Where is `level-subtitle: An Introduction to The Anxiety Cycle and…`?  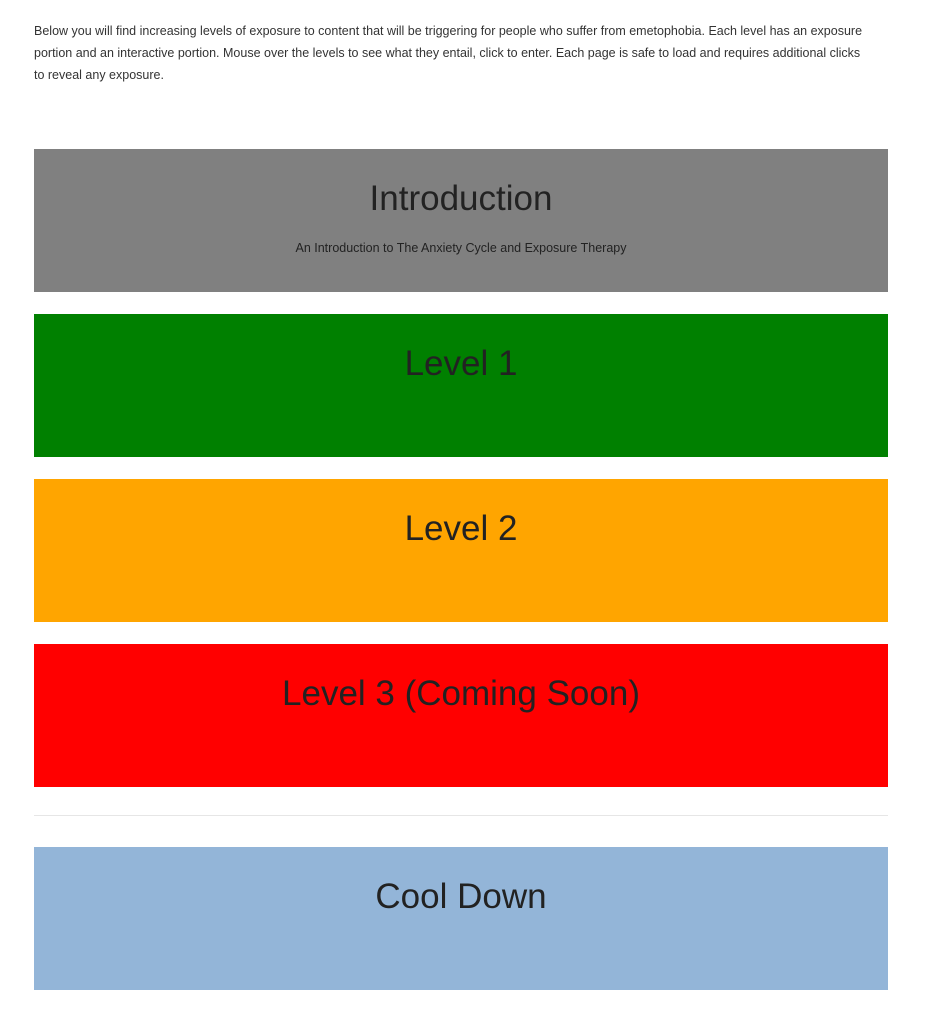
level-subtitle: An Introduction to The Anxiety Cycle and… is located at coordinates (461, 248).